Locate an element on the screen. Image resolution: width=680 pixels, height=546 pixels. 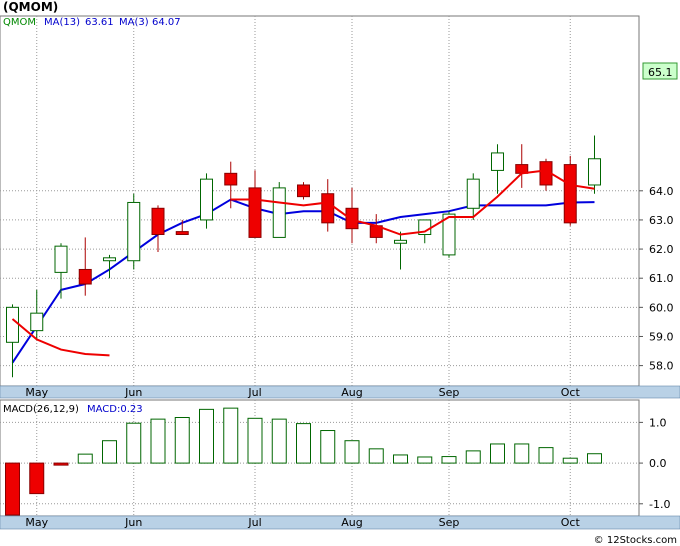
date-labels-top: May Jun Jul Aug Sep Oct is located at coordinates (302, 392).